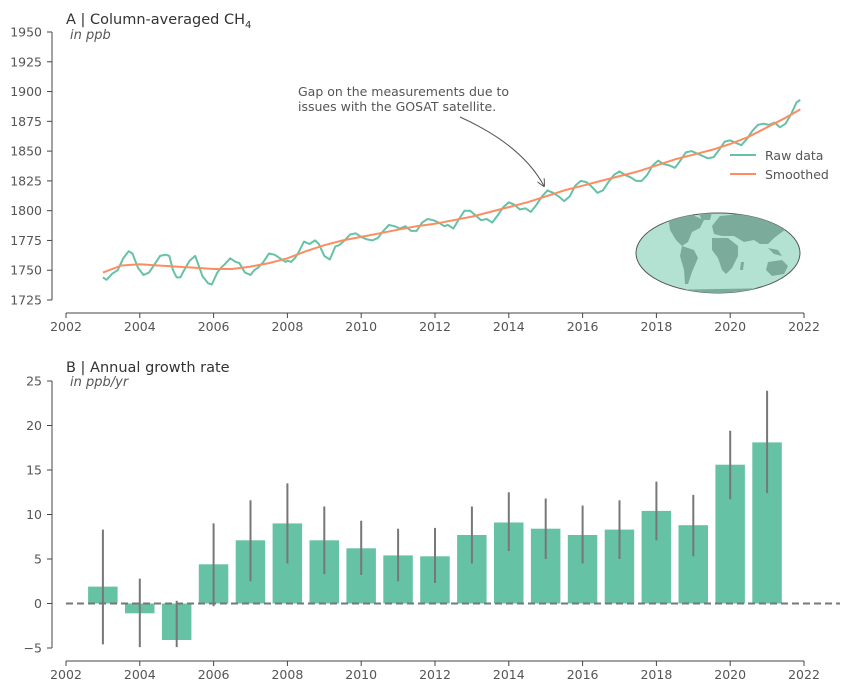 The image size is (850, 694). I want to click on panel-a-y-tick-label: 1800, so click(26, 210).